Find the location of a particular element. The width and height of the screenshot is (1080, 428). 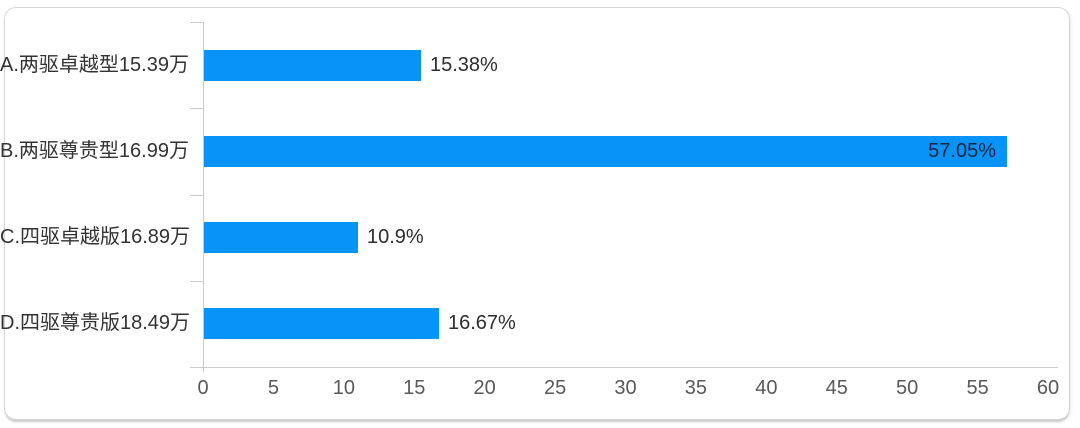

category-label: B.两驱尊贵型16.99万 is located at coordinates (94, 150).